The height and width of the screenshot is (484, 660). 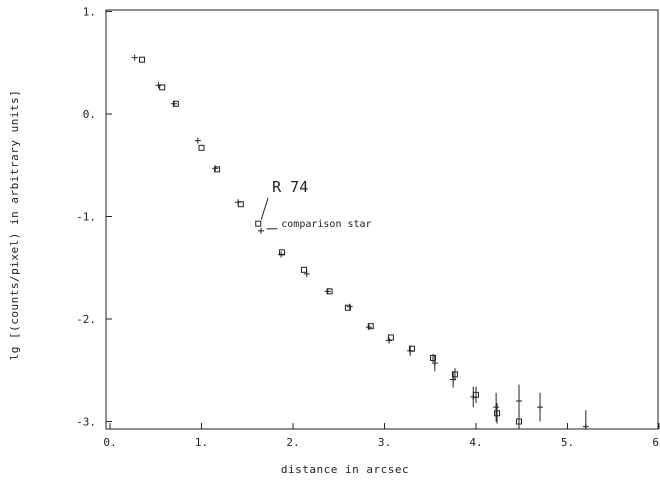 What do you see at coordinates (656, 442) in the screenshot?
I see `x-tick-label: 6.` at bounding box center [656, 442].